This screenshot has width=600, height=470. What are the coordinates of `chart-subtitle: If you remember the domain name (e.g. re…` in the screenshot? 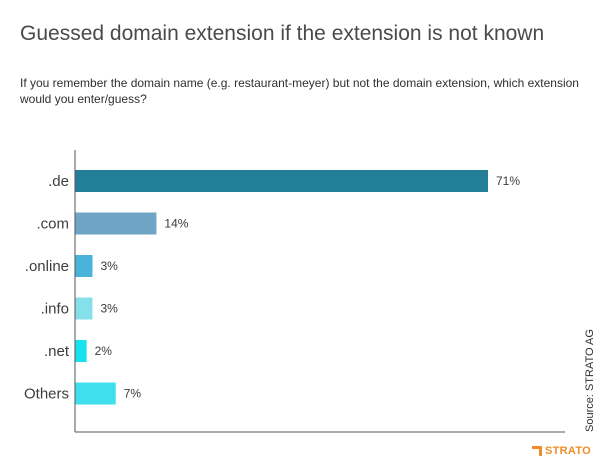 It's located at (299, 91).